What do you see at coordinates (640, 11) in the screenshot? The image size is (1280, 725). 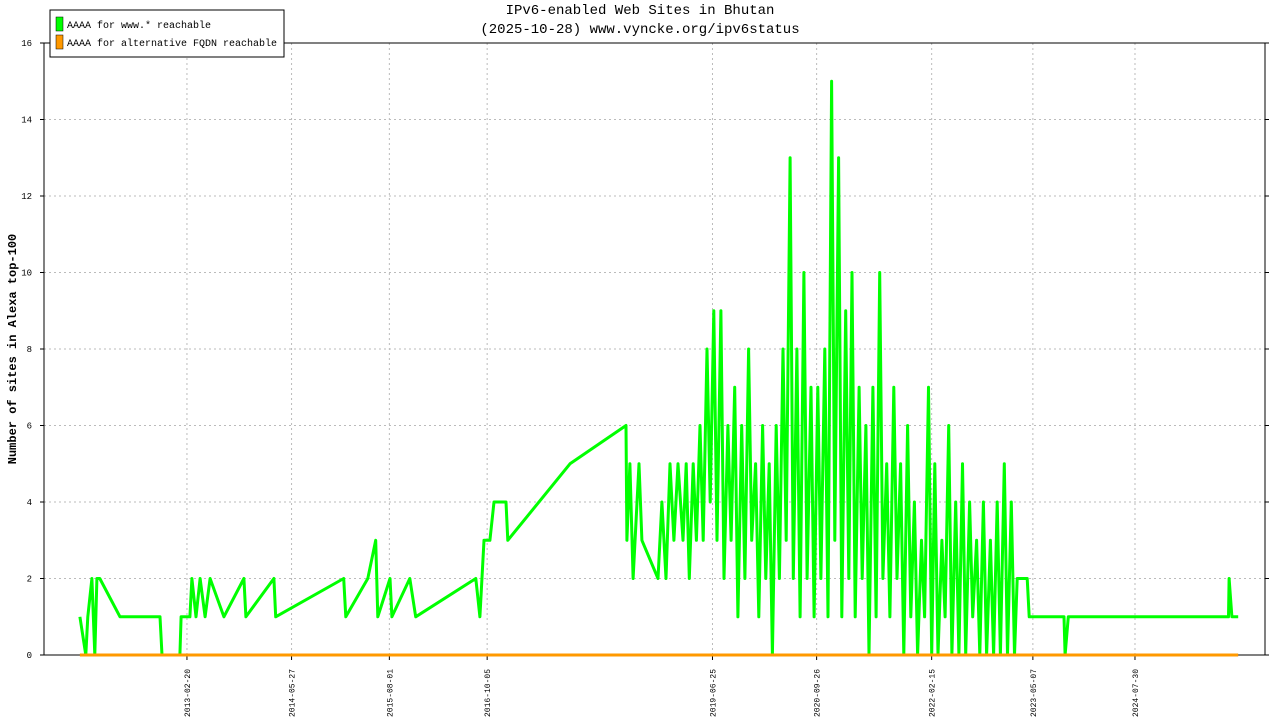 I see `chart-title: IPv6-enabled Web Sites in Bhutan` at bounding box center [640, 11].